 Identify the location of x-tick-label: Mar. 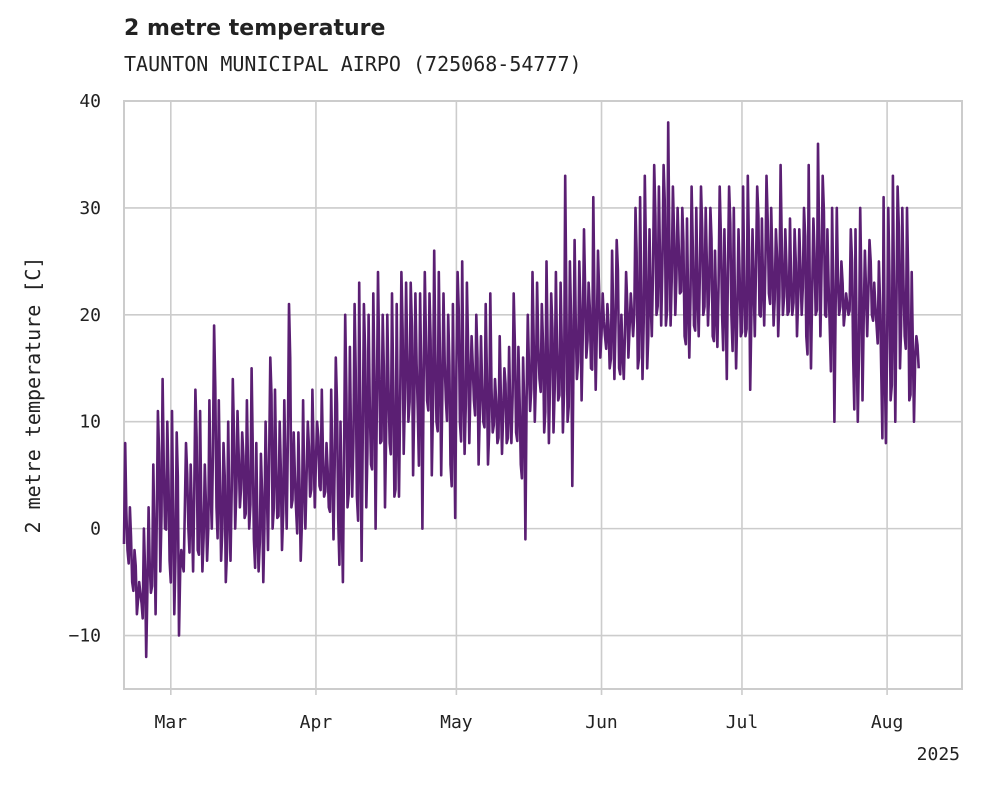
(171, 722).